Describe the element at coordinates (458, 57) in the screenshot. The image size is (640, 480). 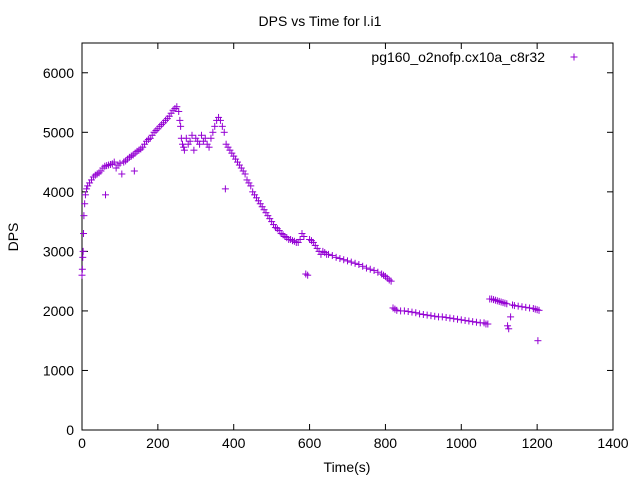
I see `legend-label: pg160_o2nofp.cx10a_c8r32` at that location.